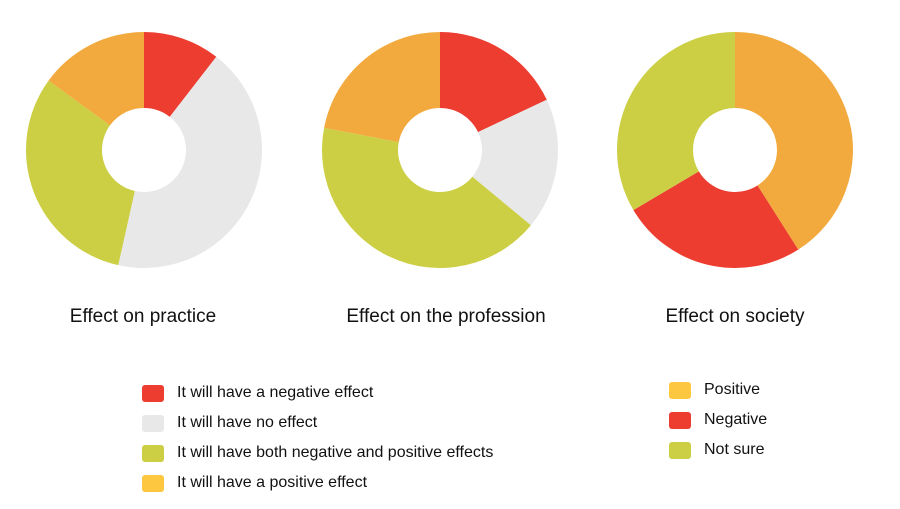 The height and width of the screenshot is (509, 900). What do you see at coordinates (736, 419) in the screenshot?
I see `legend-label: Negative` at bounding box center [736, 419].